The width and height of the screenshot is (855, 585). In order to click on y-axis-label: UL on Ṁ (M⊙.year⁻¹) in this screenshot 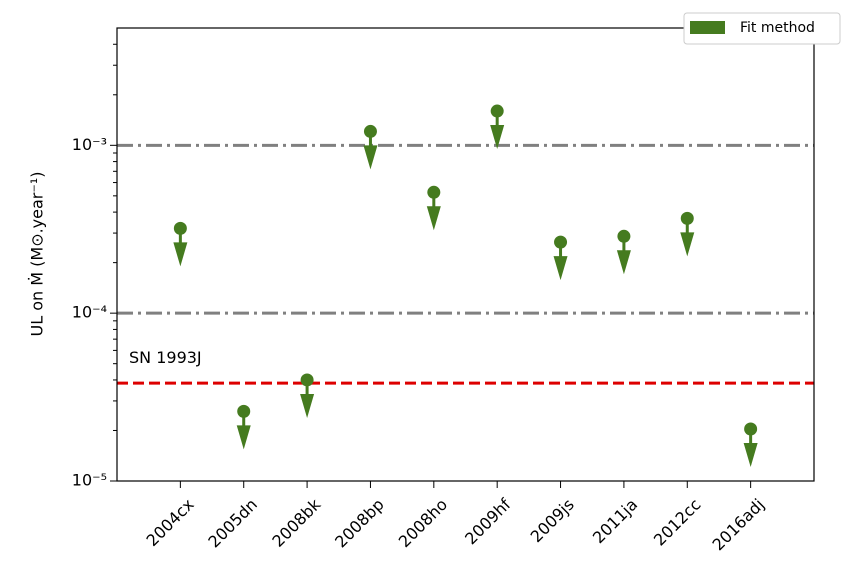, I will do `click(37, 254)`.